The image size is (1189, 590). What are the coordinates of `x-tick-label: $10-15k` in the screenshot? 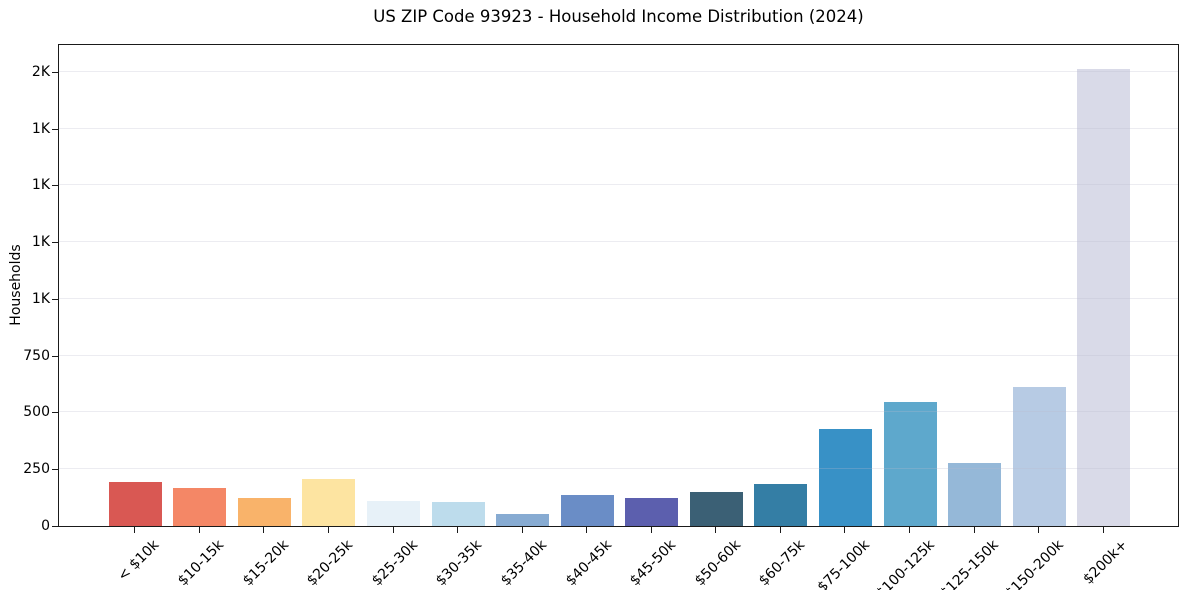 It's located at (201, 563).